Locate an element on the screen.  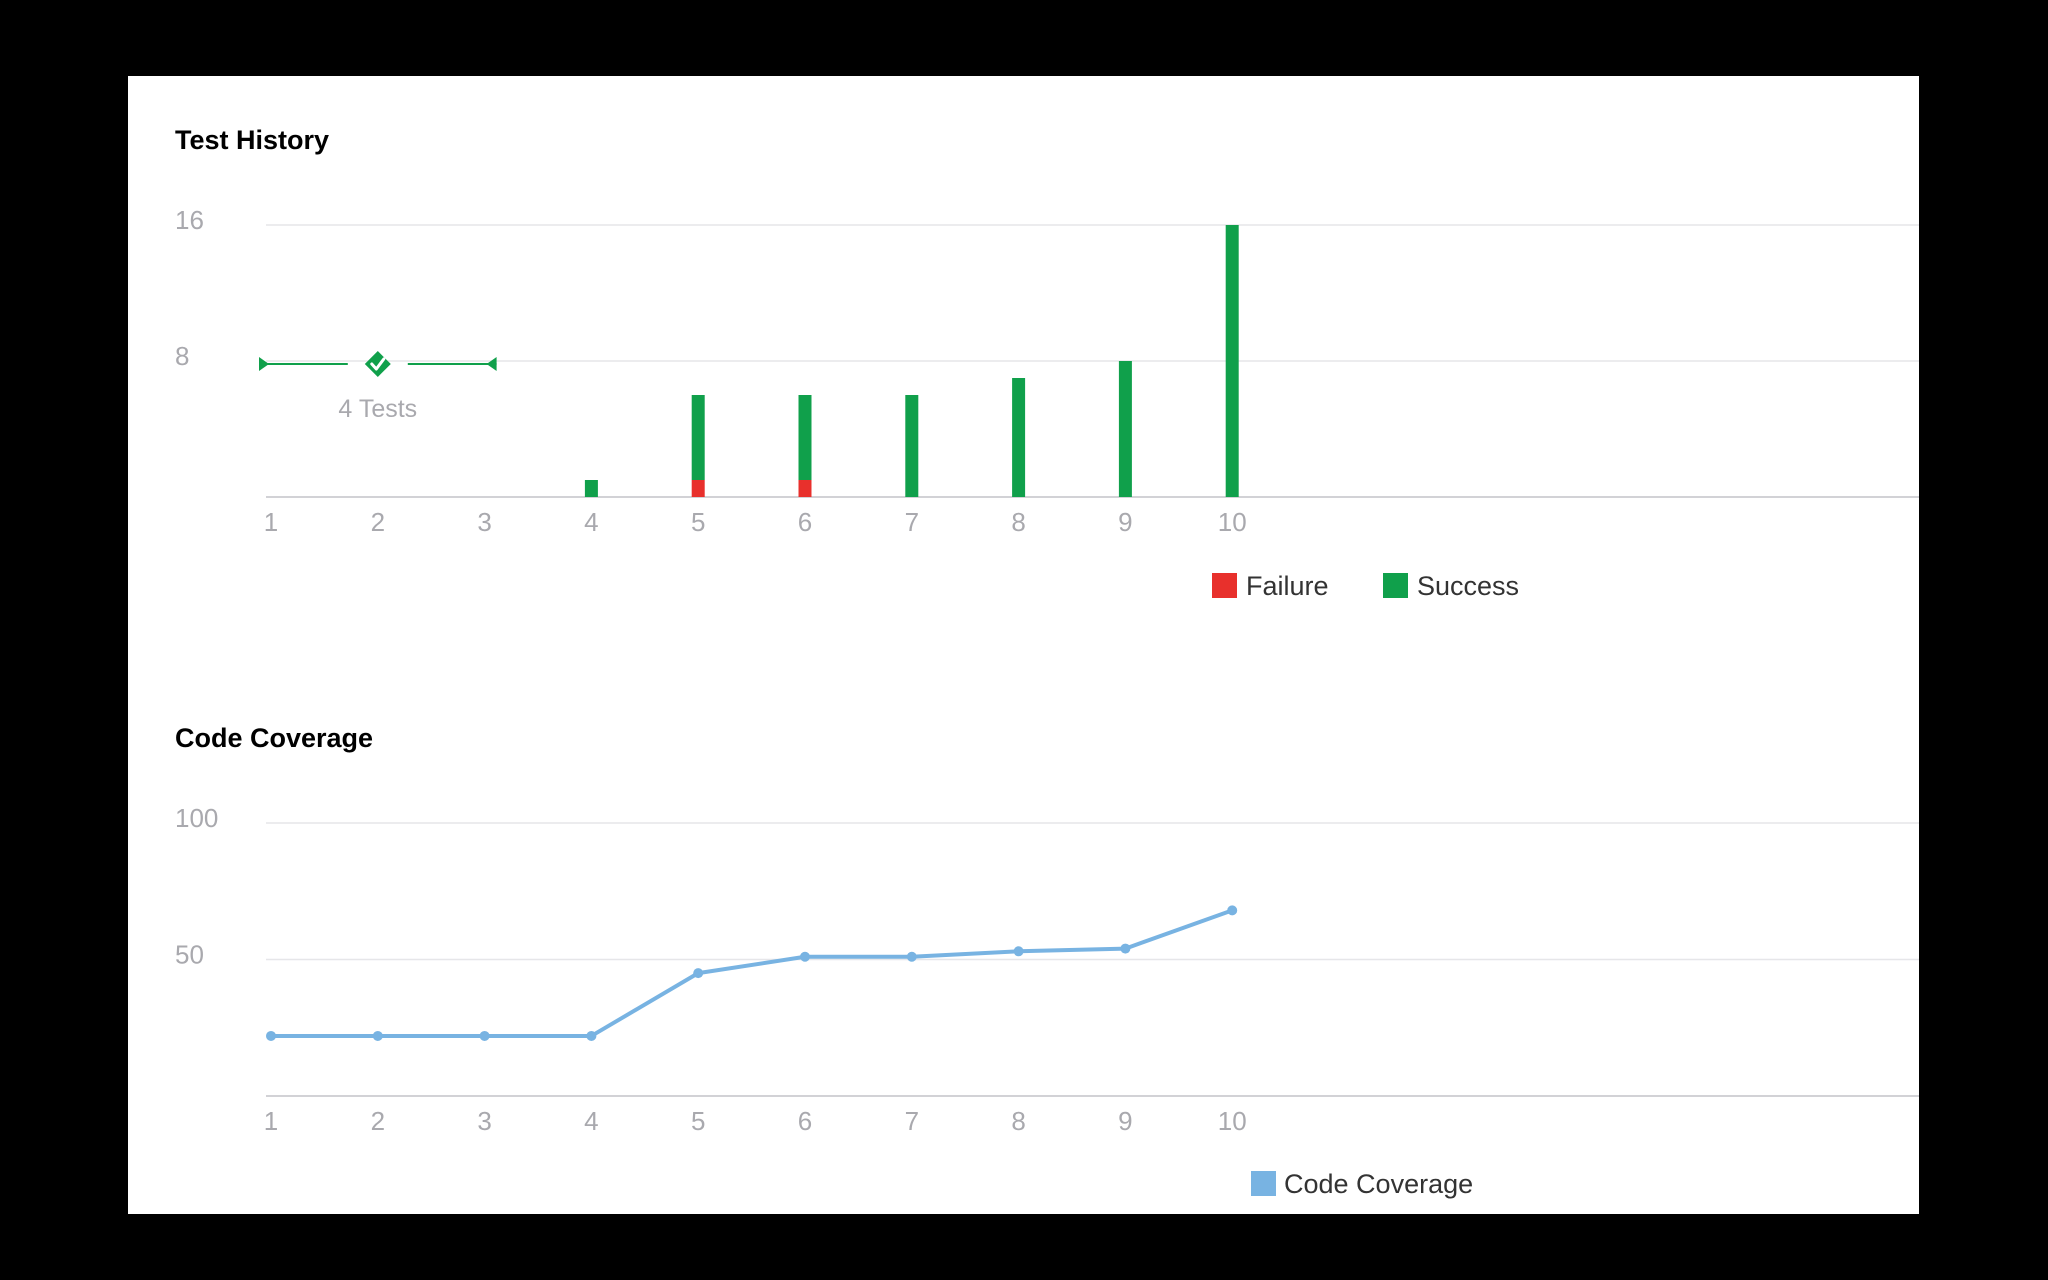
legend-swatch-success is located at coordinates (1395, 585).